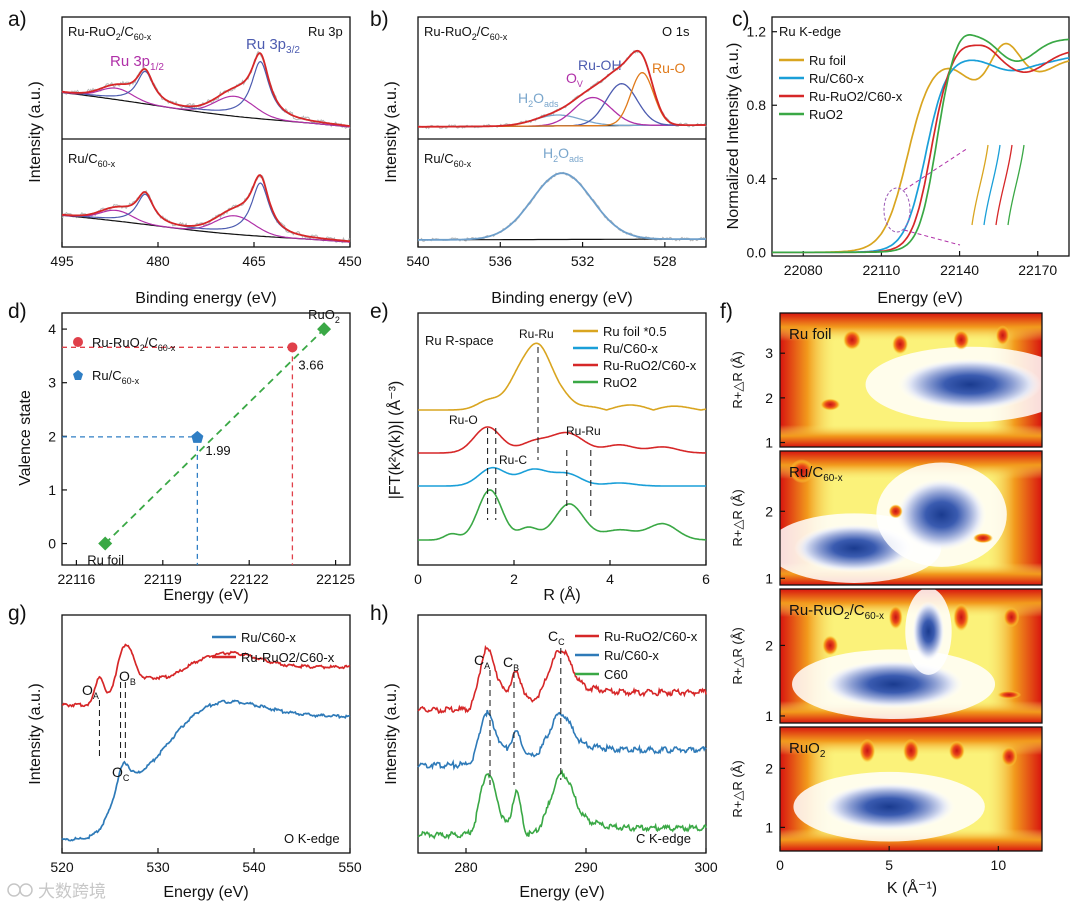 The image size is (1080, 915). I want to click on x-tick-label: 22170, so click(1037, 270).